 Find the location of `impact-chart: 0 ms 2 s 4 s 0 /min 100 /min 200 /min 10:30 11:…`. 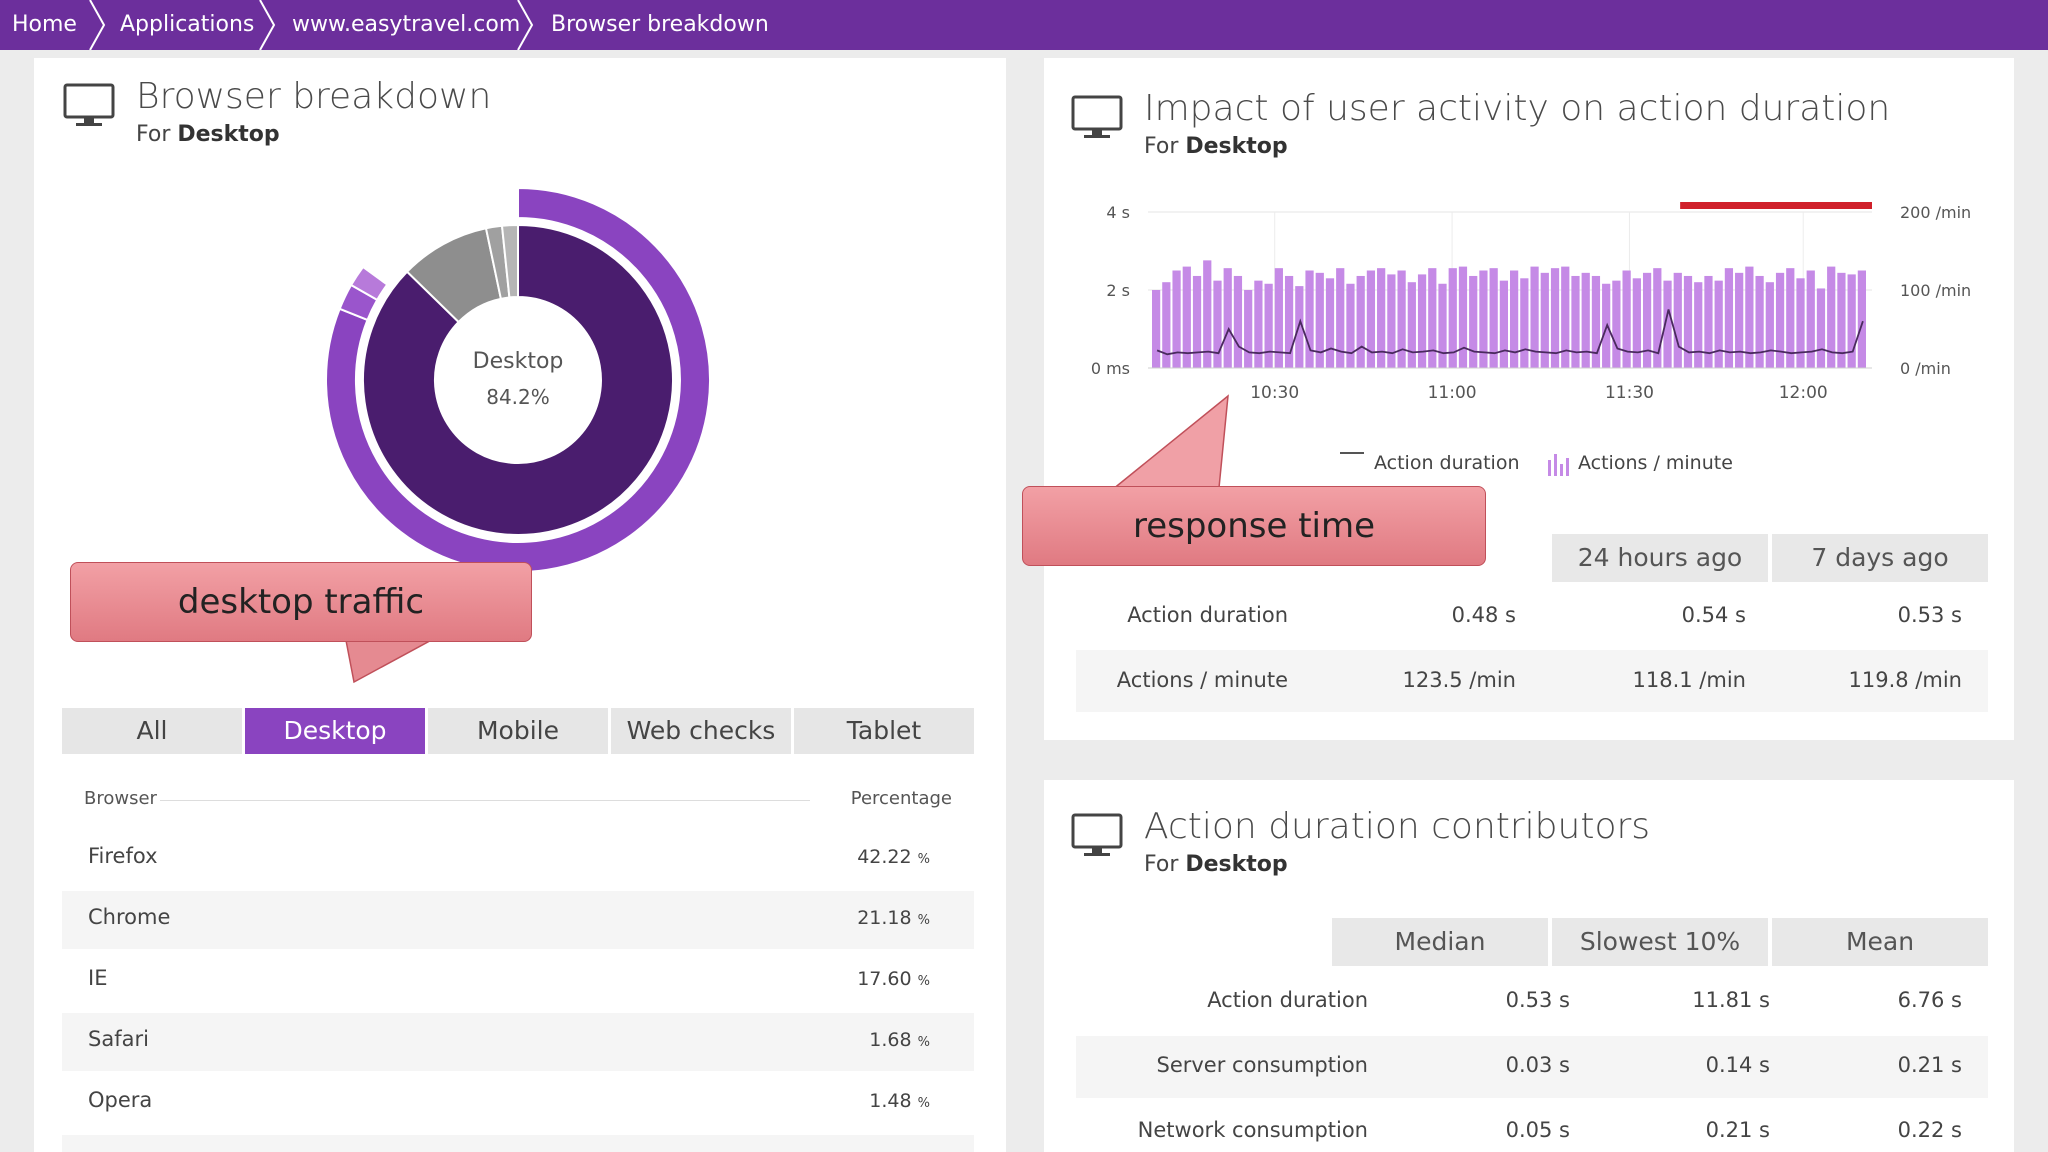

impact-chart: 0 ms 2 s 4 s 0 /min 100 /min 200 /min 10:30 11:… is located at coordinates (1535, 310).